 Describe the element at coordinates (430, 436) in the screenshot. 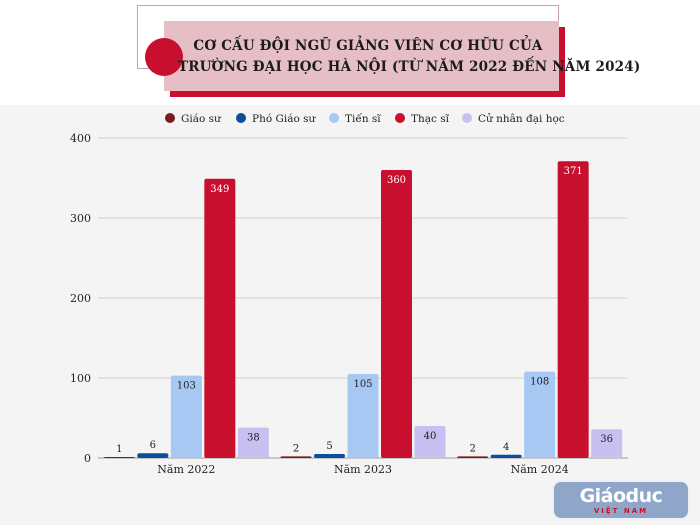

I see `data-label: 40` at that location.